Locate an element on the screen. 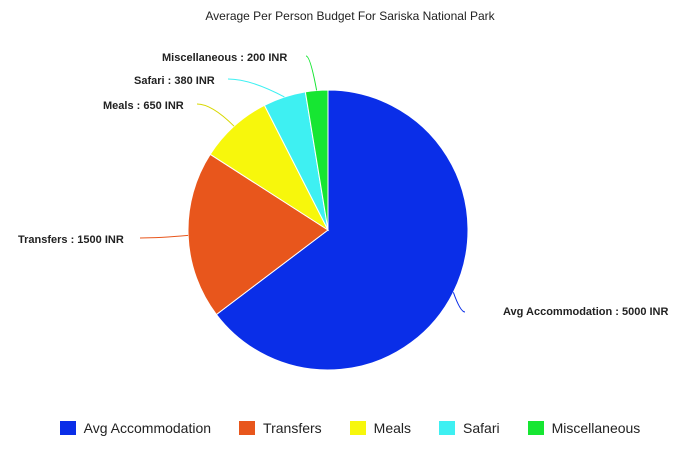  connector-line-avg-accommodation is located at coordinates (459, 302).